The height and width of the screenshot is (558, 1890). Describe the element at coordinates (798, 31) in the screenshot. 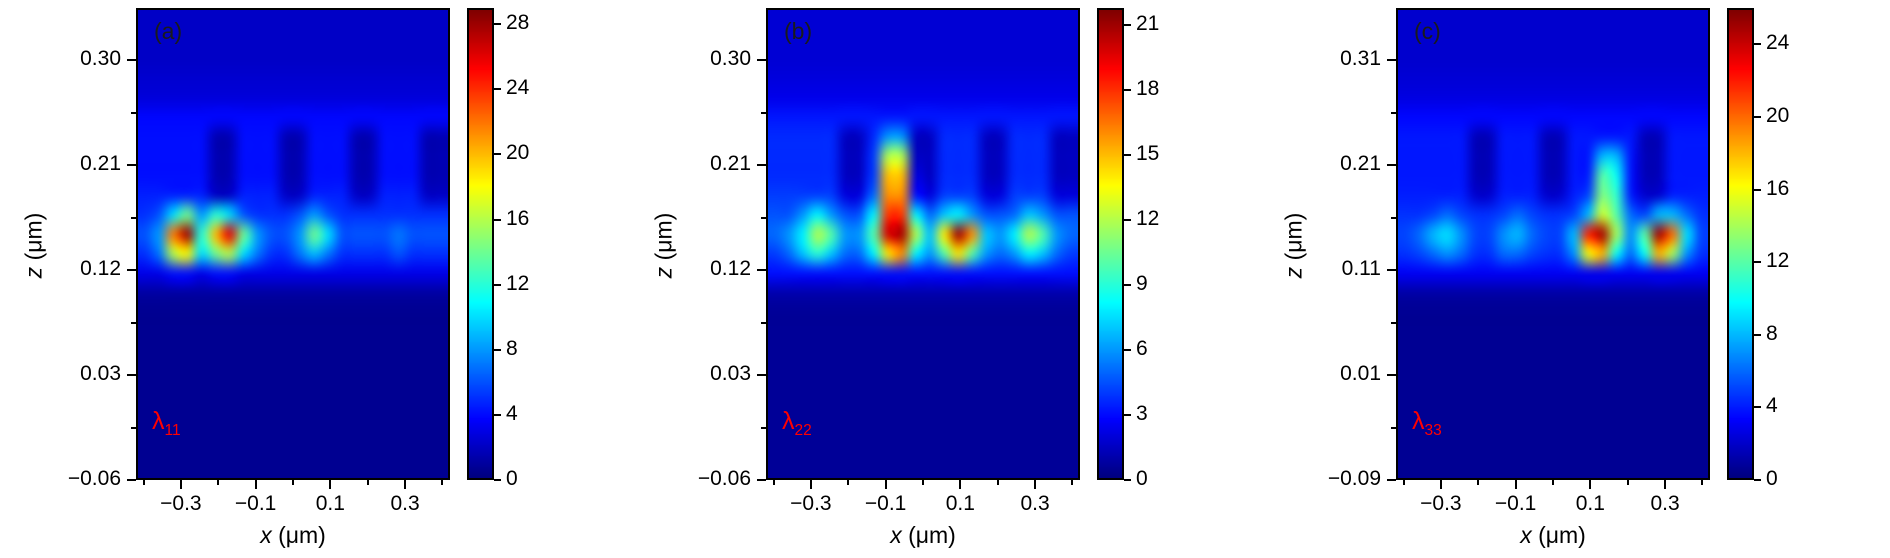

I see `panel-label: (b)` at that location.